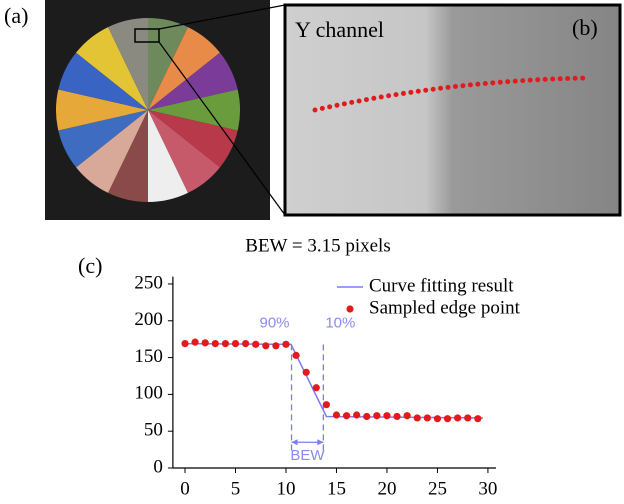 Image resolution: width=624 pixels, height=504 pixels. Describe the element at coordinates (148, 393) in the screenshot. I see `y-tick-label: 100` at that location.